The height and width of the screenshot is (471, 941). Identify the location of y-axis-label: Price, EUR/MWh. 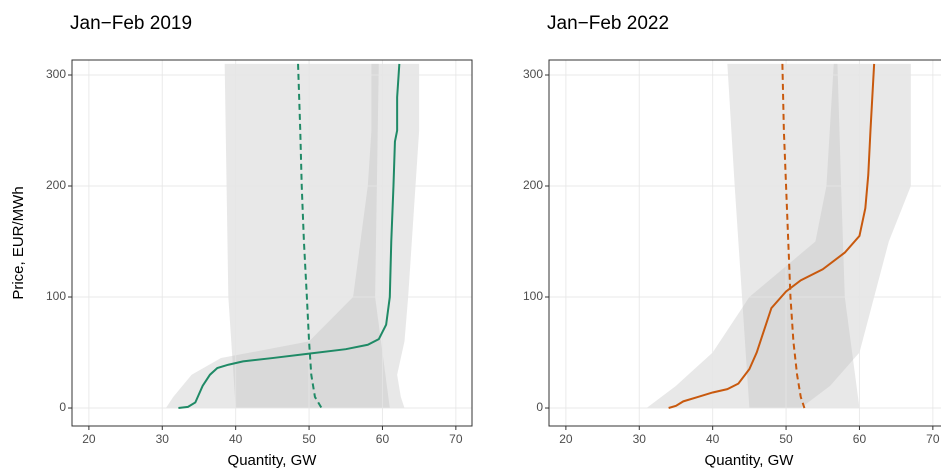
(18, 242).